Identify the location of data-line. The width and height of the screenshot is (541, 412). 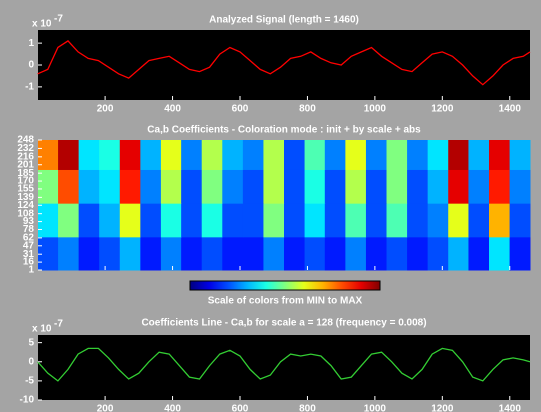
(284, 63).